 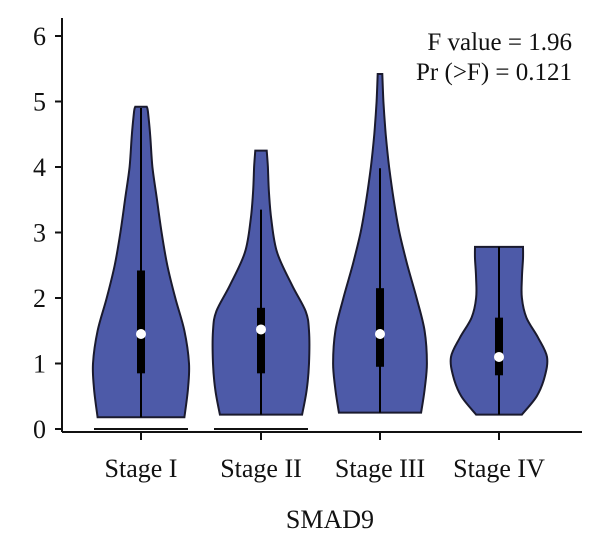 What do you see at coordinates (39, 233) in the screenshot?
I see `y-tick-label: 3` at bounding box center [39, 233].